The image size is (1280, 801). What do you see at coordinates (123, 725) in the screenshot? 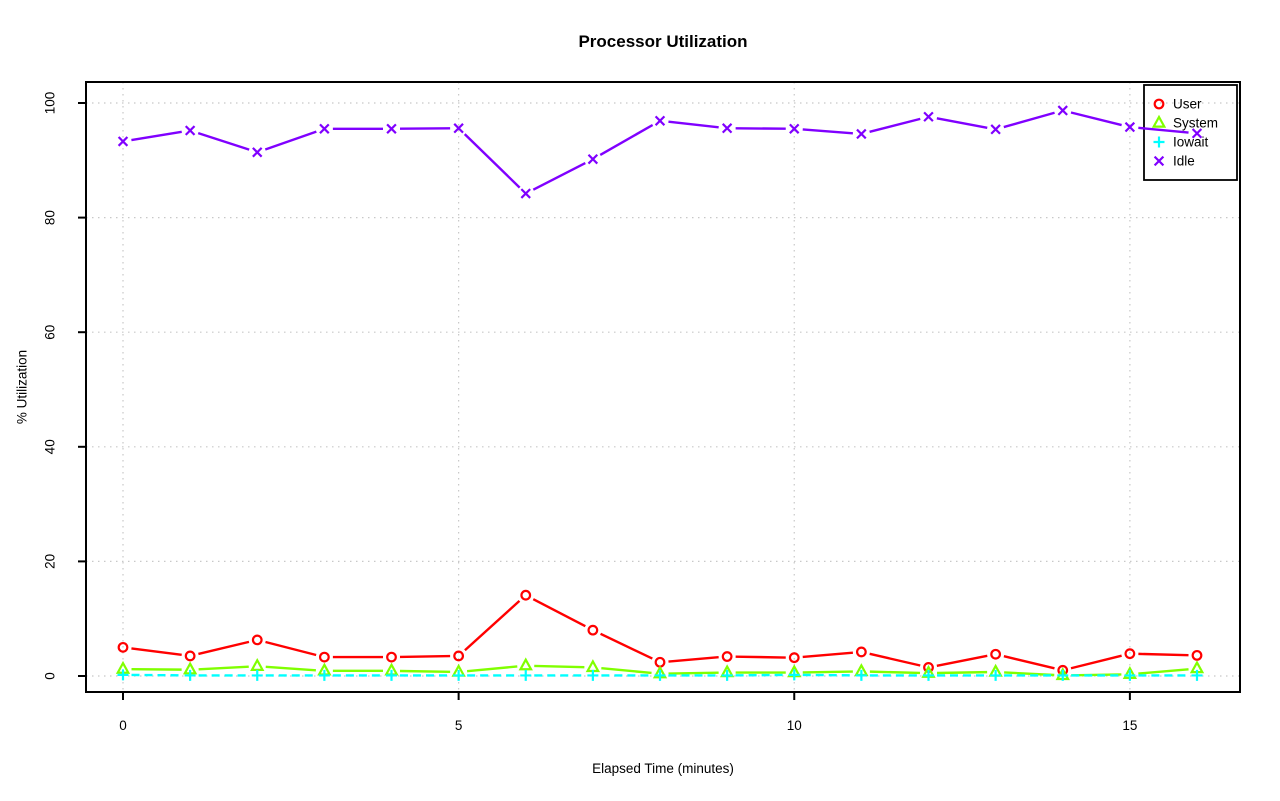
I see `x-tick-label: 0` at bounding box center [123, 725].